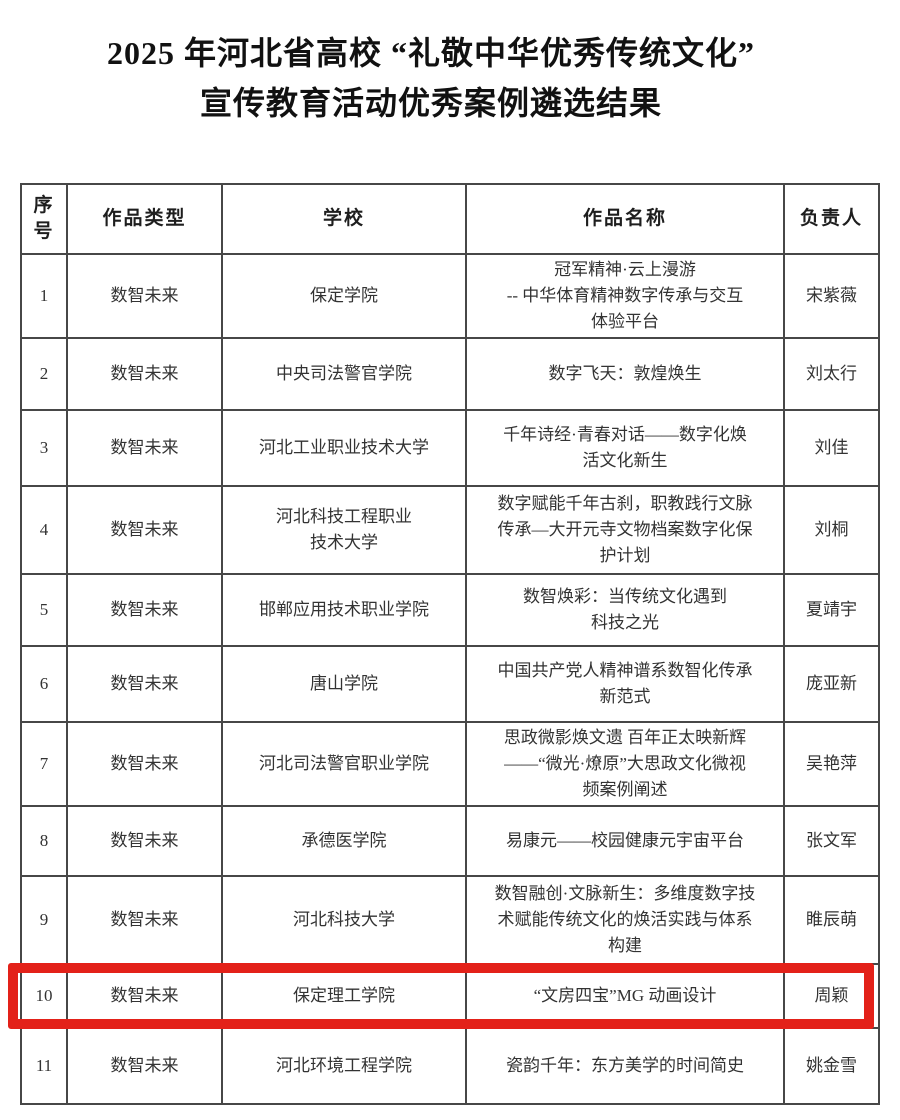 Image resolution: width=900 pixels, height=1120 pixels. I want to click on results-table-header: 序 号 作品类型 学校 作品名称 负责人, so click(450, 219).